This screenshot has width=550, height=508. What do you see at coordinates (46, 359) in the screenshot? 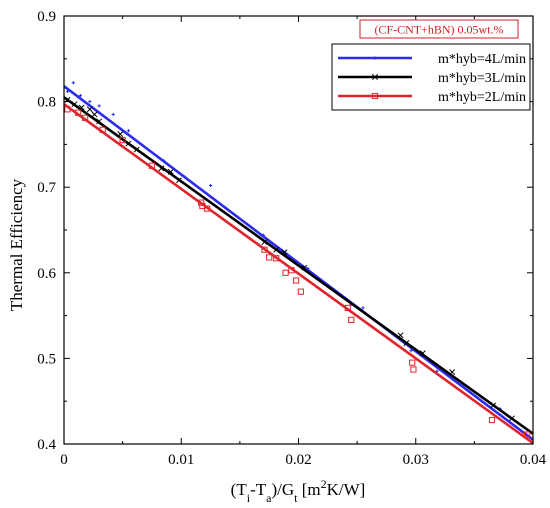
I see `y-tick-label: 0.5` at bounding box center [46, 359].